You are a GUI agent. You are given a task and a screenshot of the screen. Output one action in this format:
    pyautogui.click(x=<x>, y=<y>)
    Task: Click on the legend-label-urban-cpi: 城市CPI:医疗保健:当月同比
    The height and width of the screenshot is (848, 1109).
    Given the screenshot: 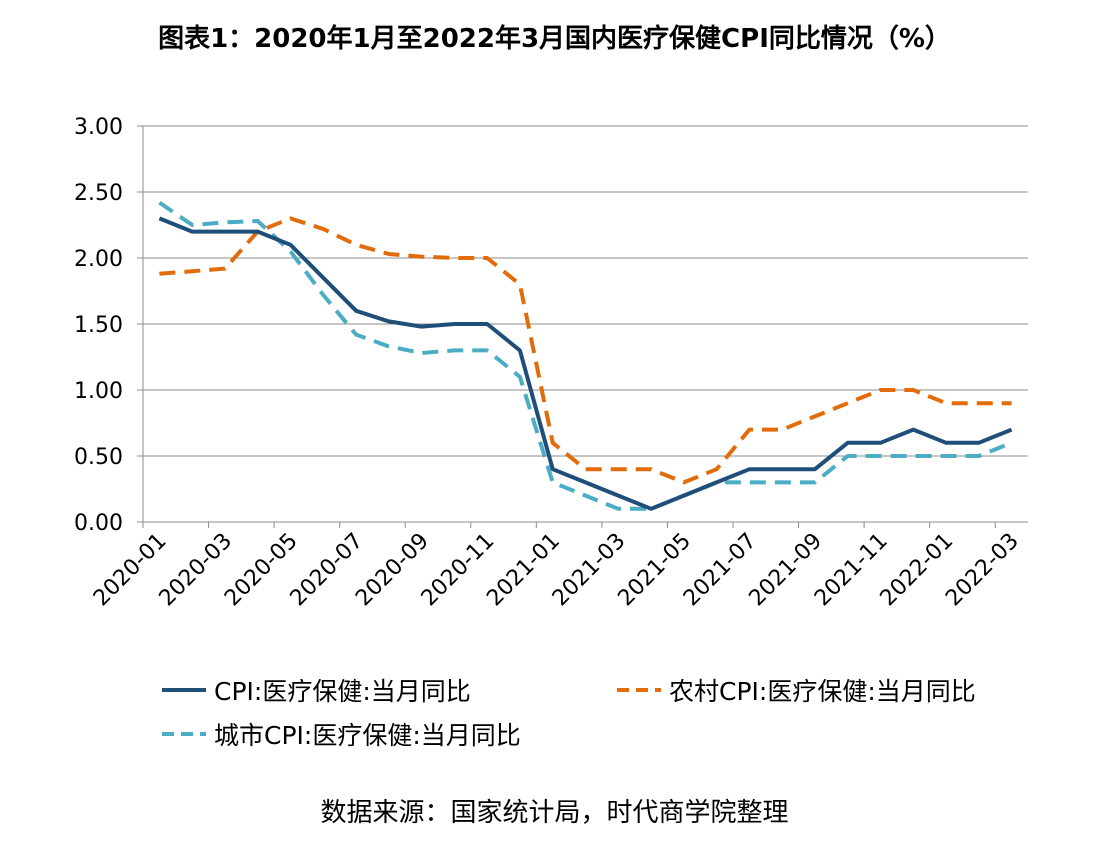 What is the action you would take?
    pyautogui.click(x=367, y=735)
    